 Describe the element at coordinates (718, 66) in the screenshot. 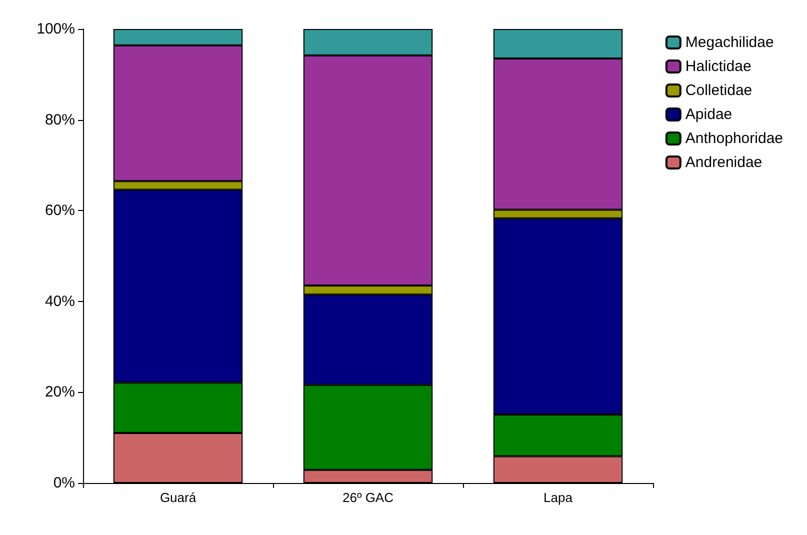

I see `legend-label: Halictidae` at that location.